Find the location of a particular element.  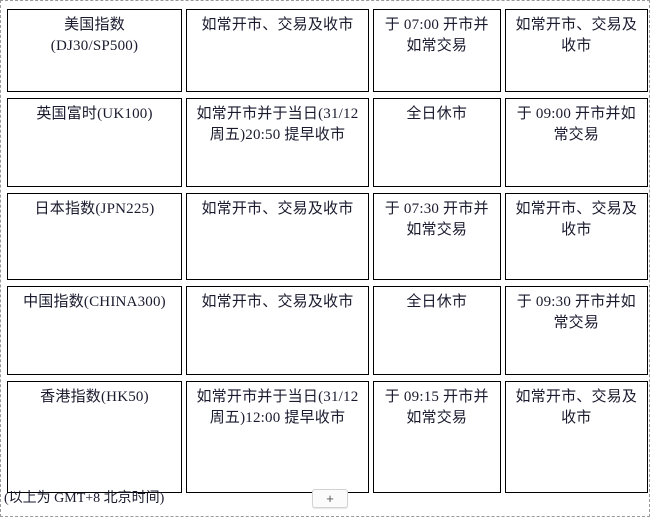

instrument-name-line1: 日本指数(JPN225) is located at coordinates (94, 209).